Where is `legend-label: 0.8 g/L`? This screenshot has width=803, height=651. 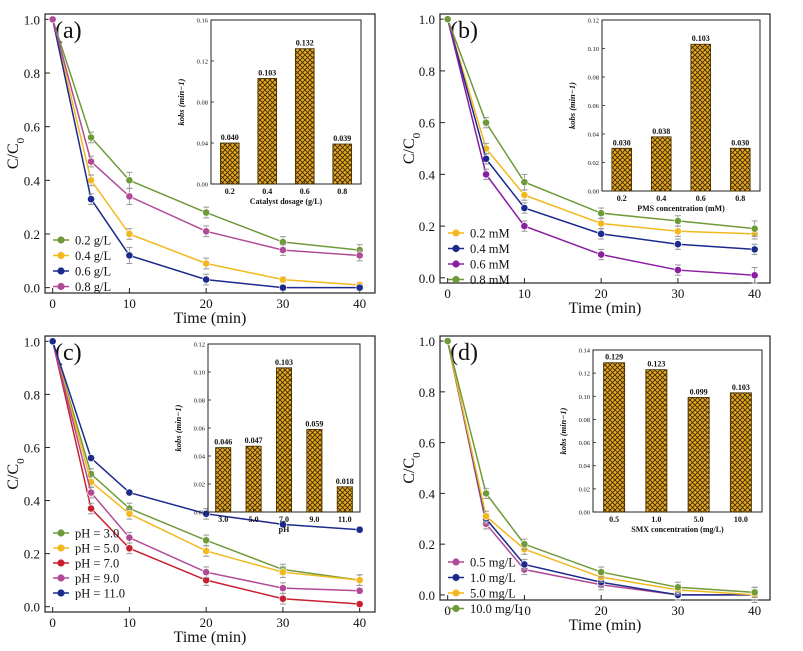 legend-label: 0.8 g/L is located at coordinates (93, 287).